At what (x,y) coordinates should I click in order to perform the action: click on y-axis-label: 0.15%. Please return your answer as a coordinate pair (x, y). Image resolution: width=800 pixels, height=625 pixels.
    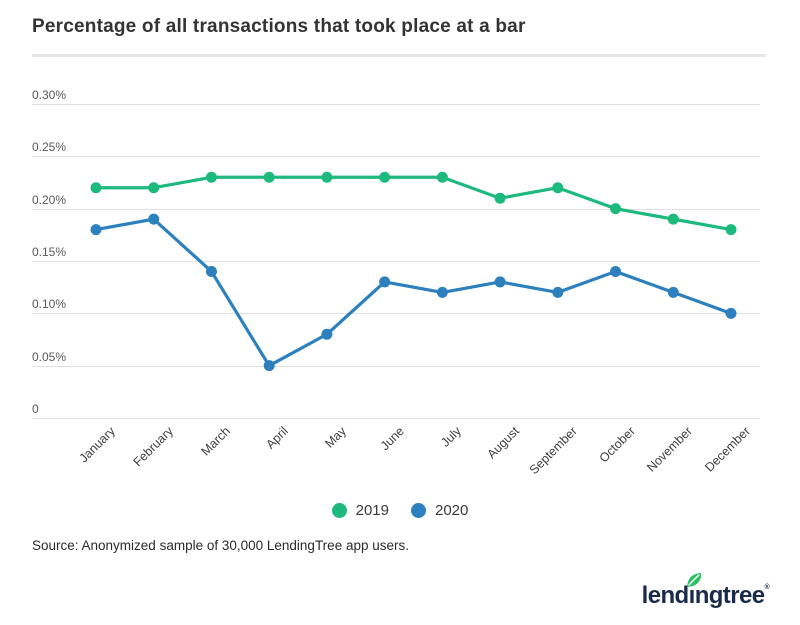
    Looking at the image, I should click on (49, 252).